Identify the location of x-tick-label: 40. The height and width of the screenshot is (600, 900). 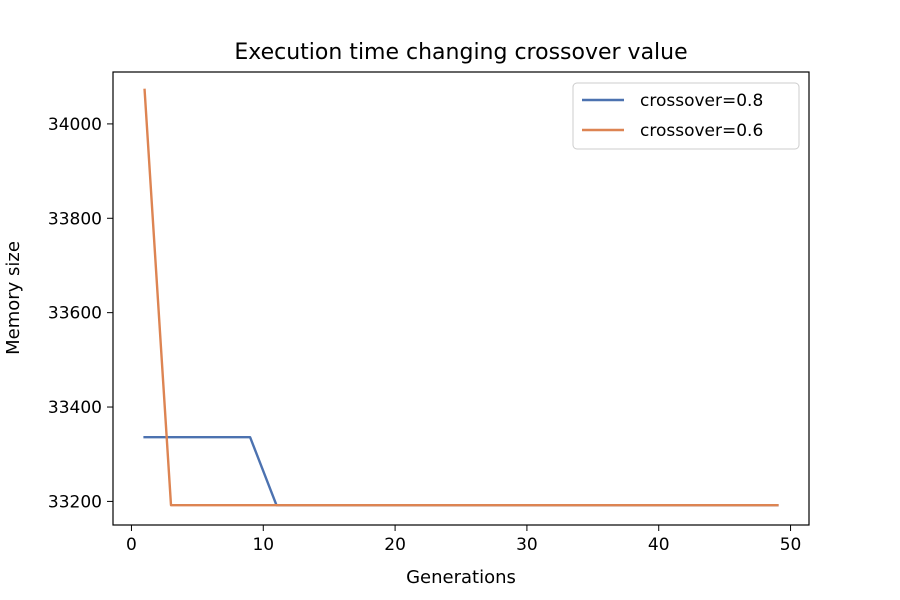
(659, 545).